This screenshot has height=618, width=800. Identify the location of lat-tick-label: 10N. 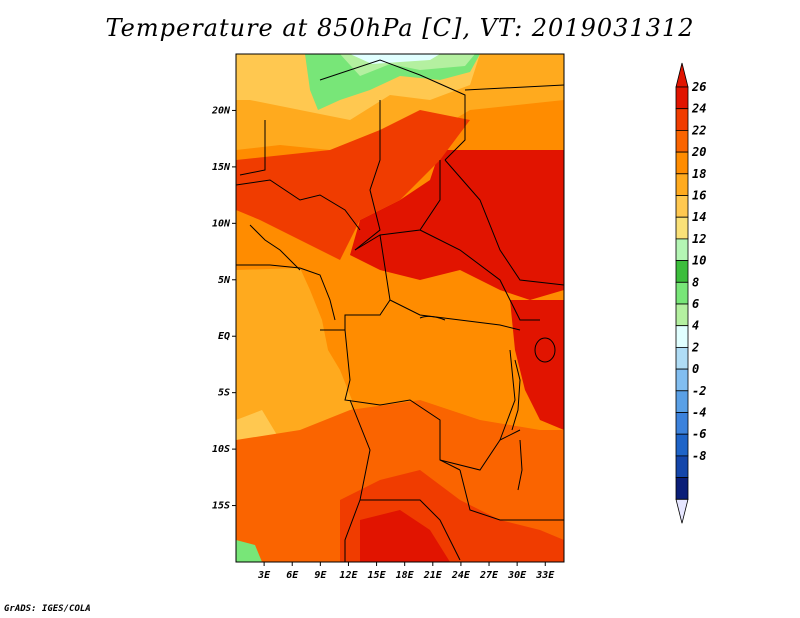
(221, 223).